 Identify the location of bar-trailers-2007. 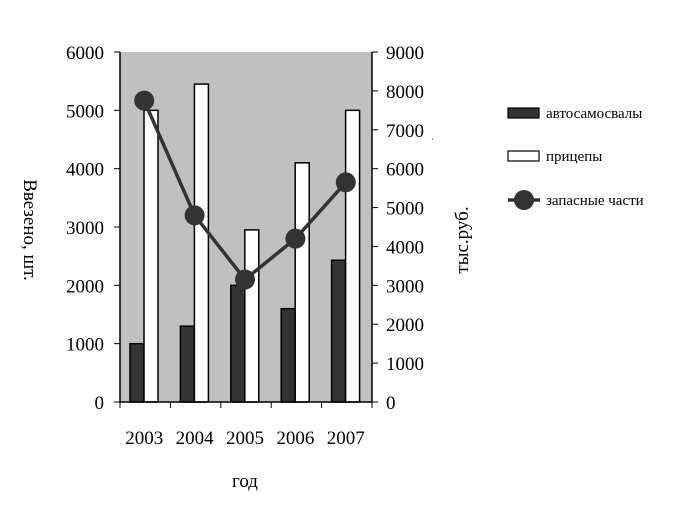
(352, 256).